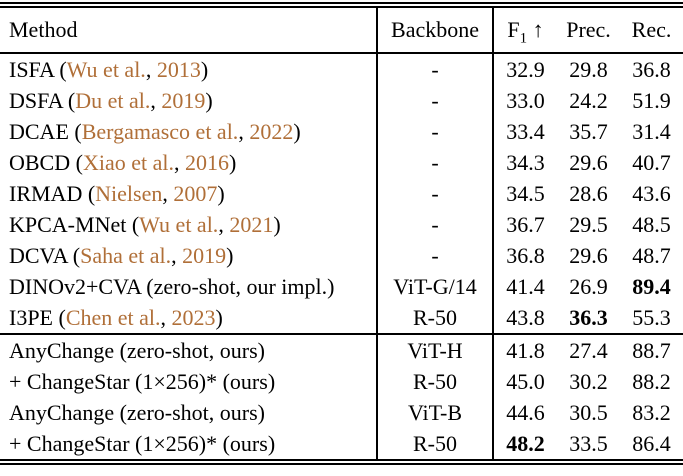 The image size is (683, 476). Describe the element at coordinates (588, 286) in the screenshot. I see `prec-cell: 26.9` at that location.